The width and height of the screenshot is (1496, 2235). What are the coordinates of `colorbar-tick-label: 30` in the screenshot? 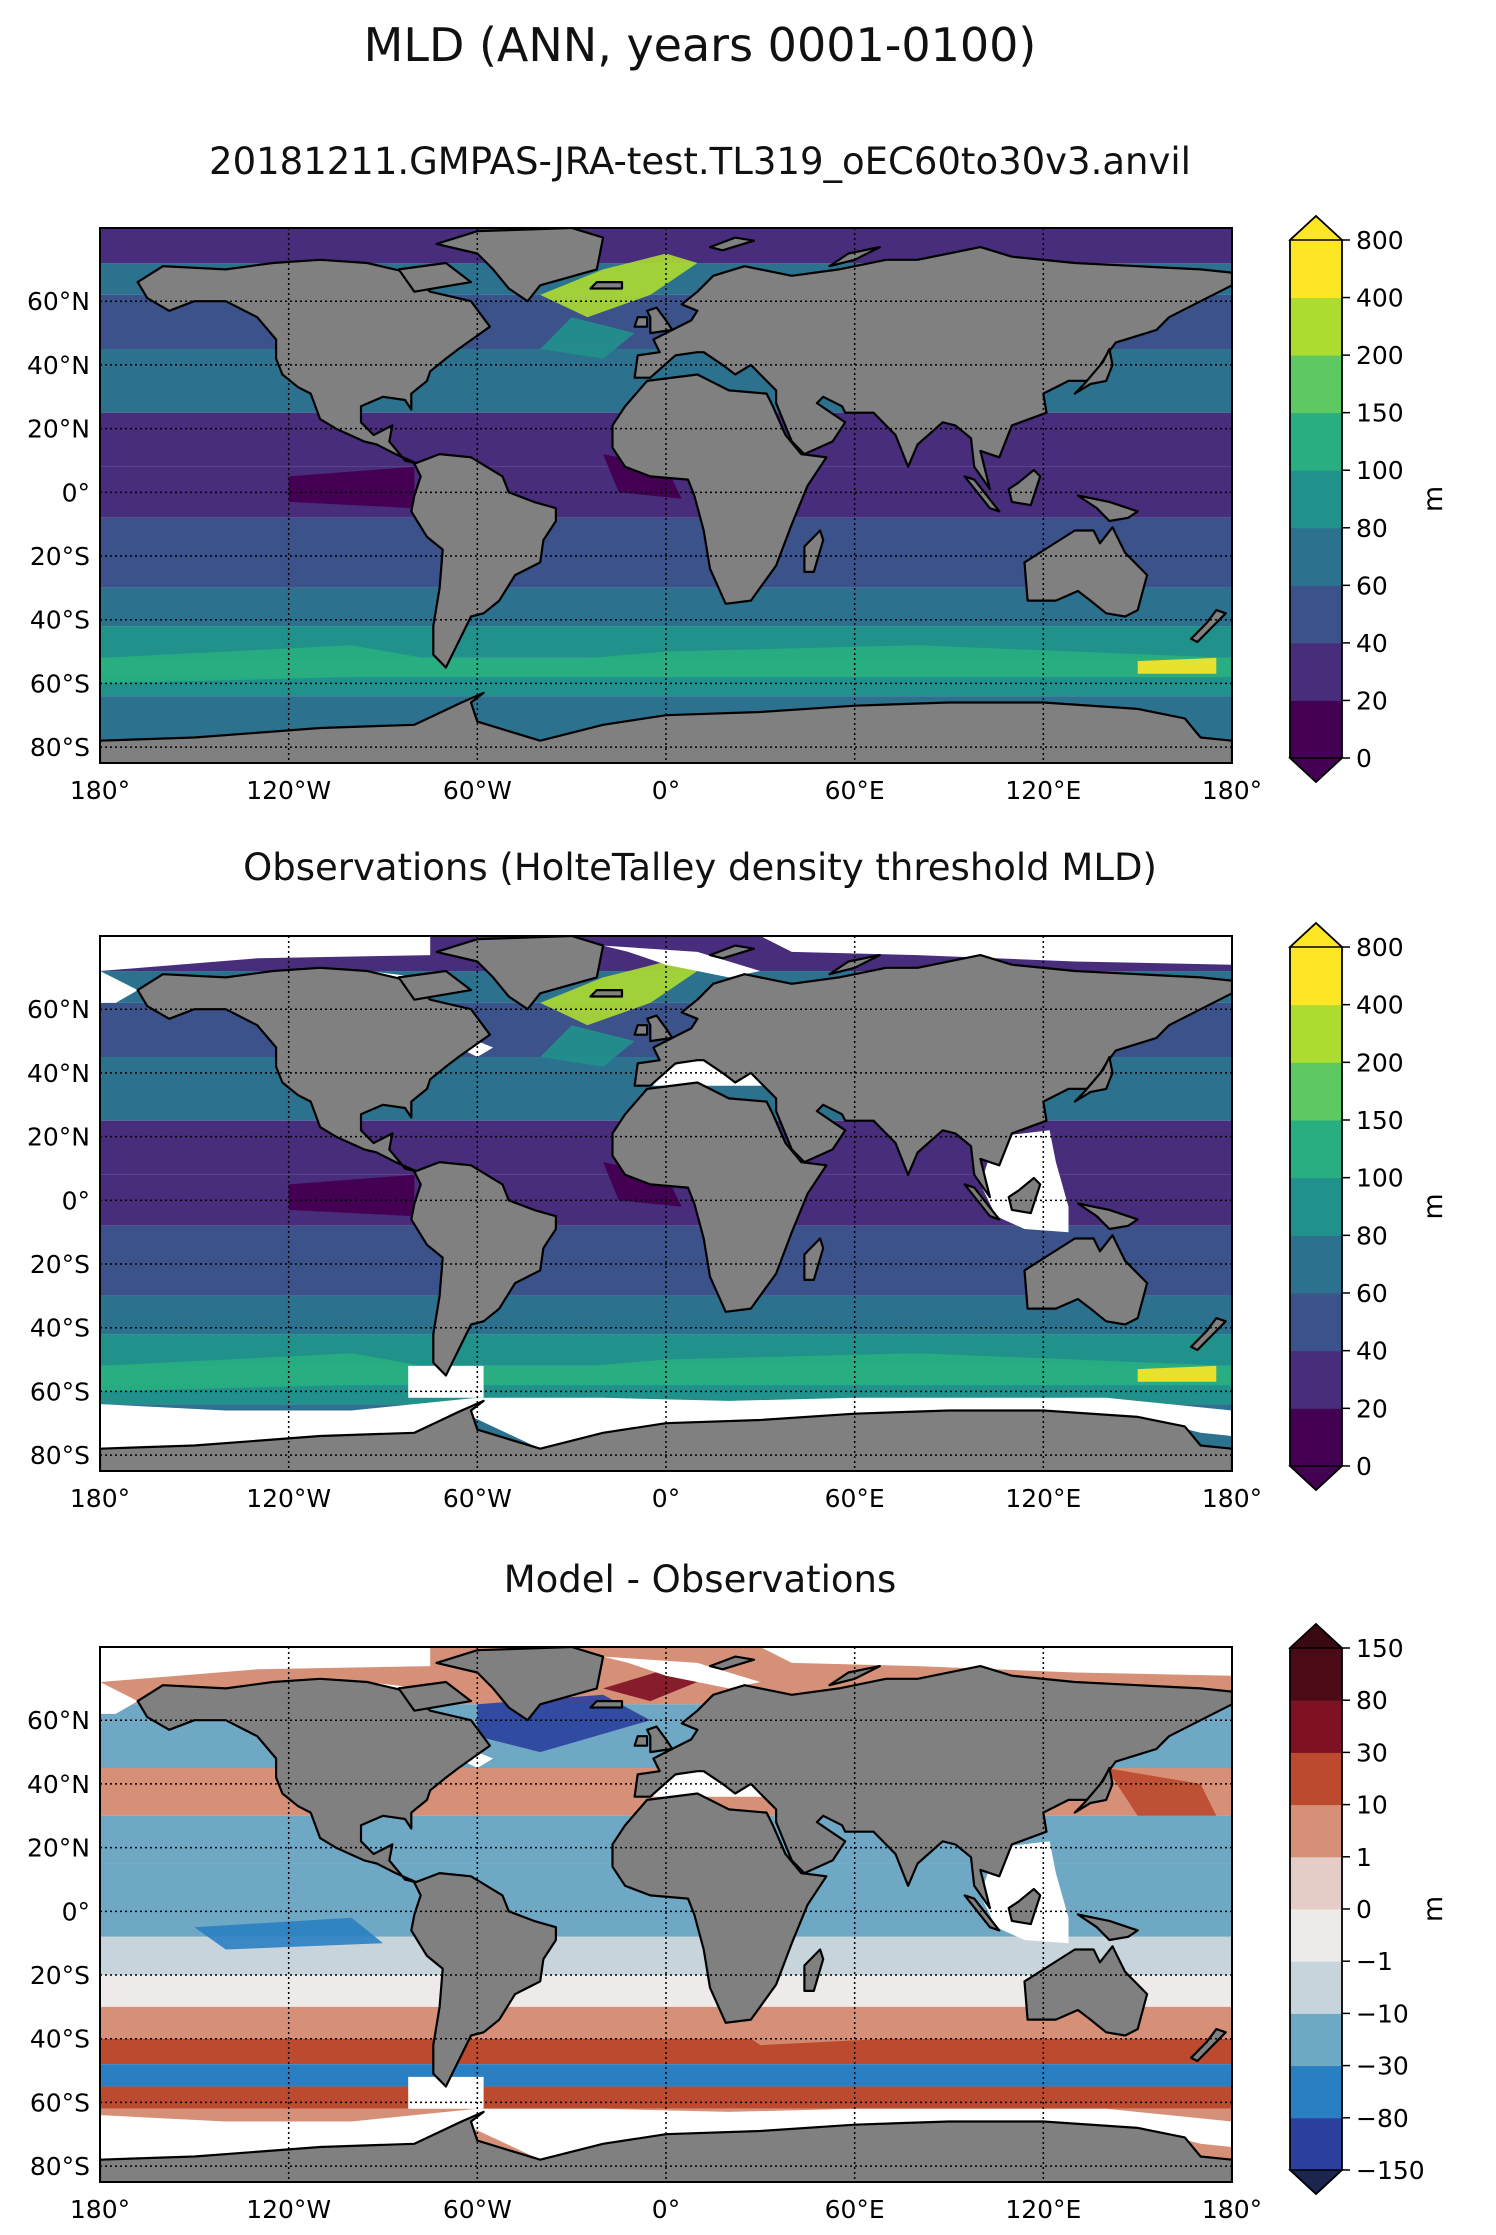 It's located at (1372, 1752).